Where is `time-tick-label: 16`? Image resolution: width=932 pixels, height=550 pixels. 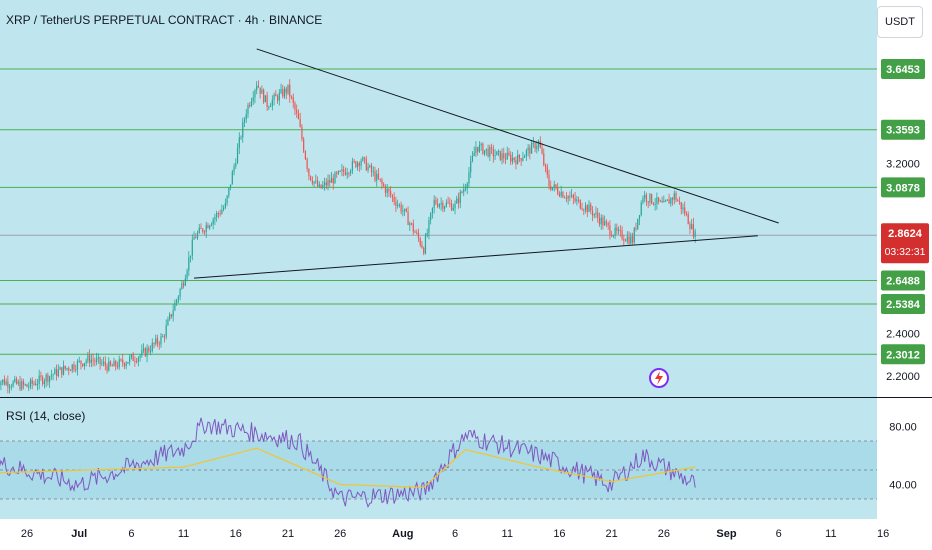
time-tick-label: 16 is located at coordinates (559, 534).